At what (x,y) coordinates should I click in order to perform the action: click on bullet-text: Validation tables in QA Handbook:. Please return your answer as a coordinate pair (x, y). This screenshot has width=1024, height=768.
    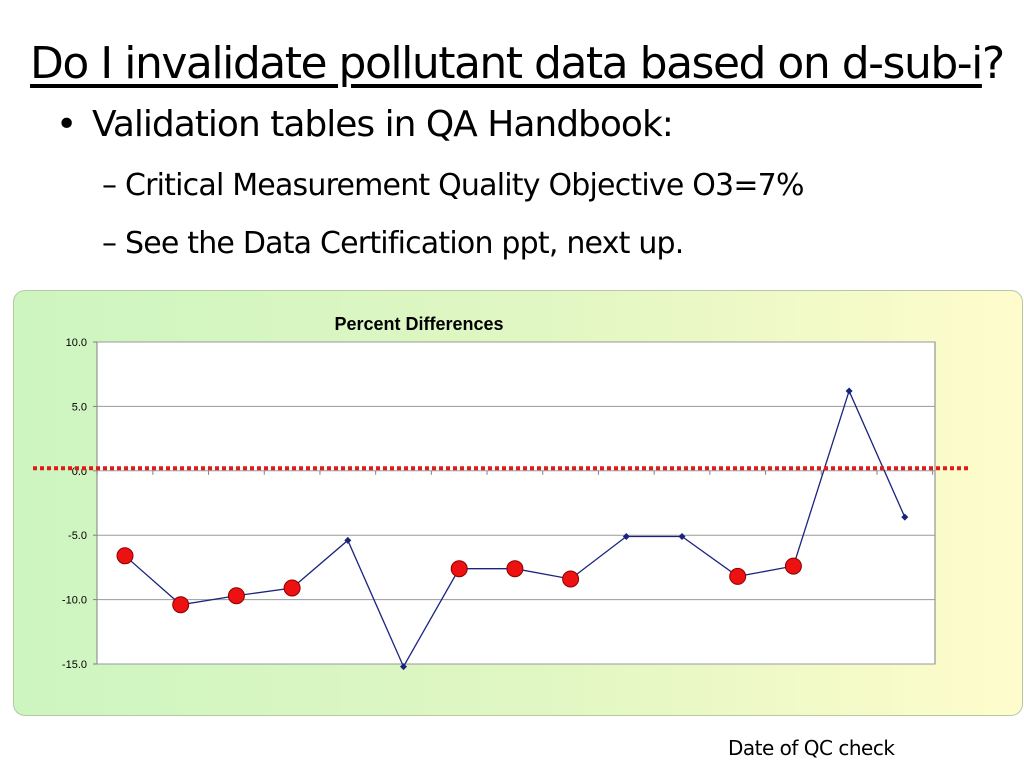
    Looking at the image, I should click on (383, 124).